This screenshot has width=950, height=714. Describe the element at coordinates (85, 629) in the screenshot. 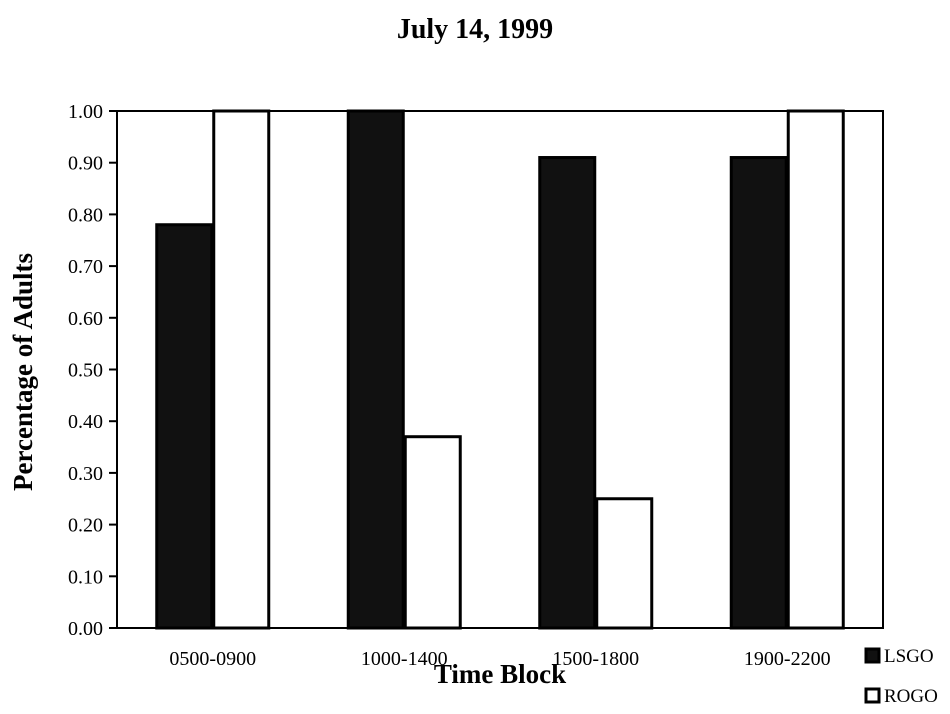

I see `y-tick-label: 0.00` at that location.